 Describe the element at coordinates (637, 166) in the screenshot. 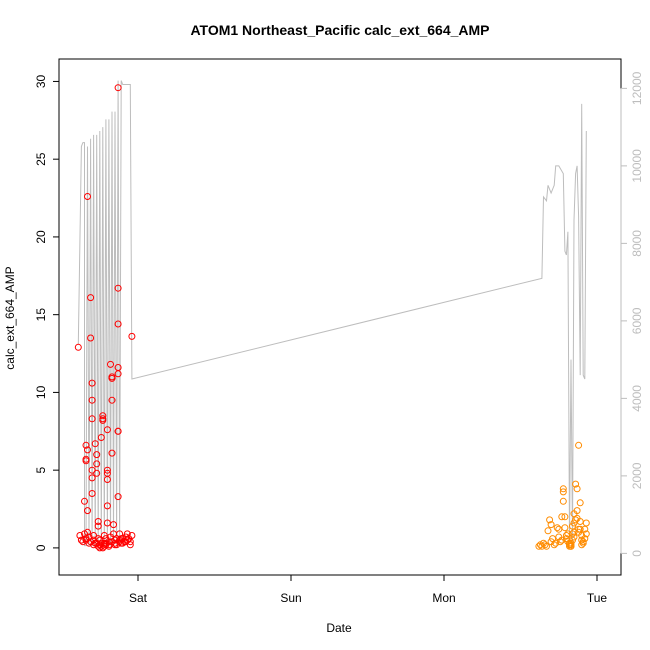

I see `y2-tick-label: 10000` at that location.